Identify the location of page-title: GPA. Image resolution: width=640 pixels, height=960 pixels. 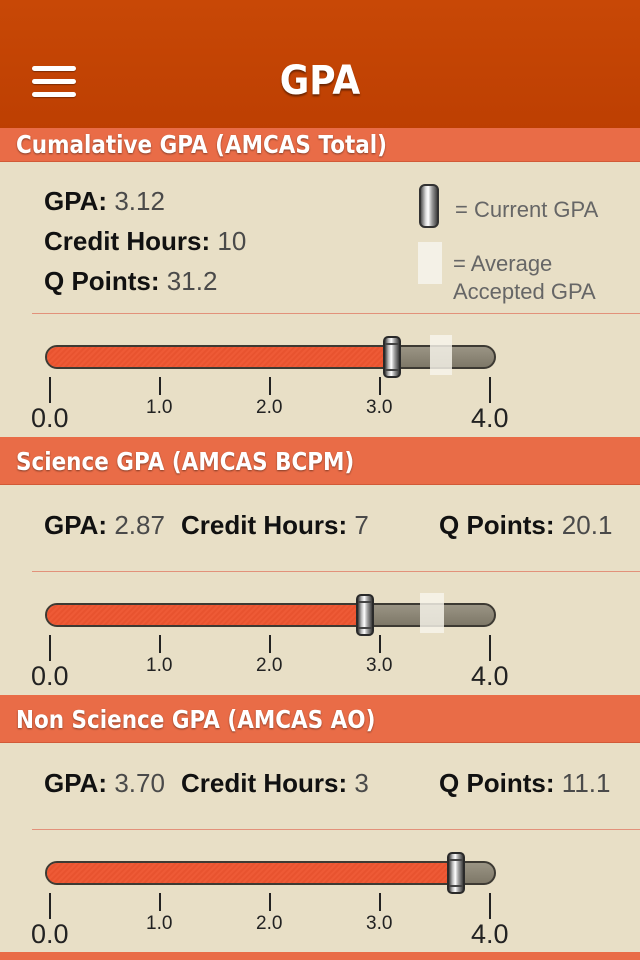
(320, 81).